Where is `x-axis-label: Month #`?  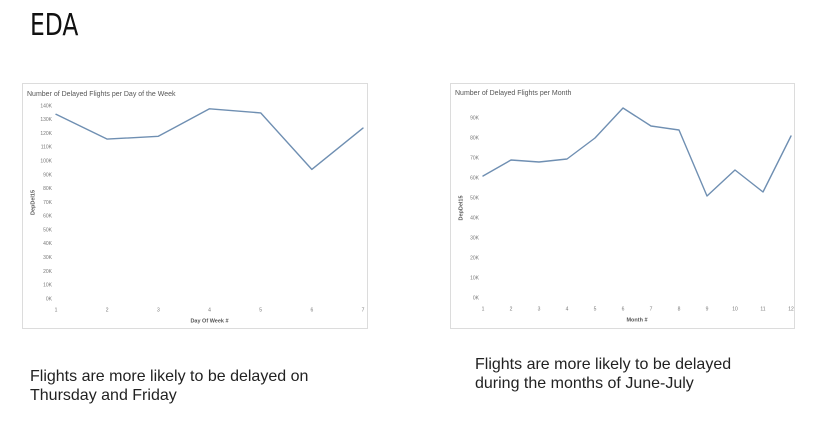
x-axis-label: Month # is located at coordinates (636, 320).